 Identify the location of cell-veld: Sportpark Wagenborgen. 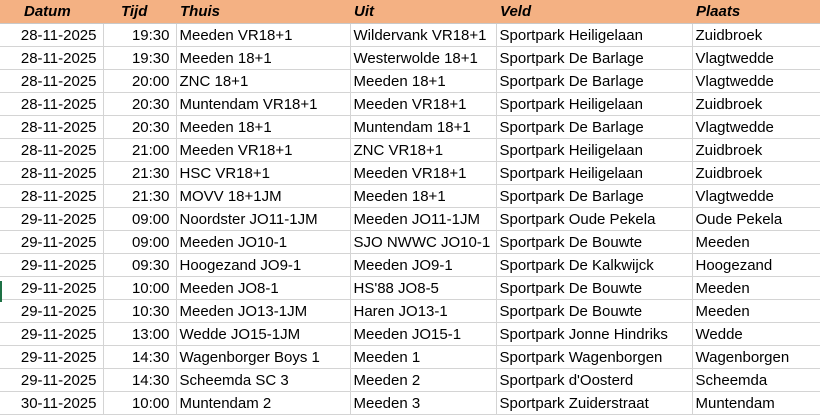
(594, 357).